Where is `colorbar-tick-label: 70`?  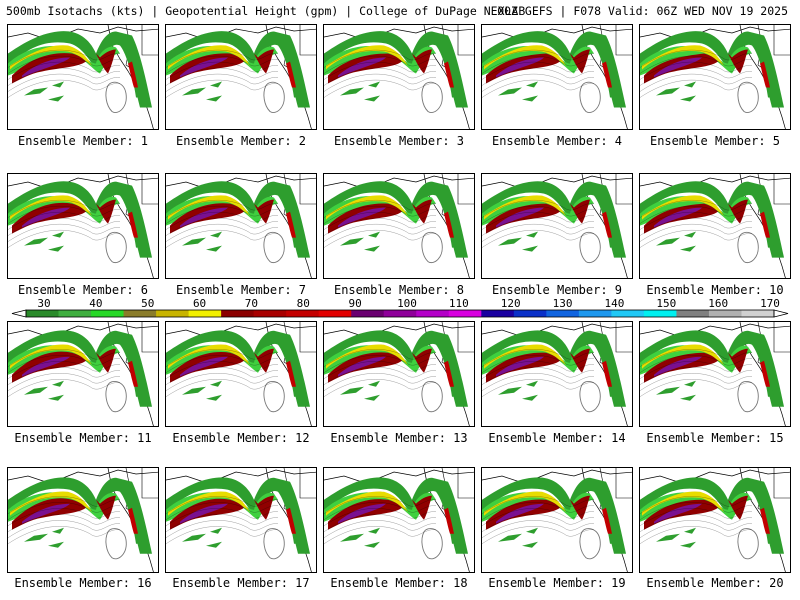 colorbar-tick-label: 70 is located at coordinates (251, 304).